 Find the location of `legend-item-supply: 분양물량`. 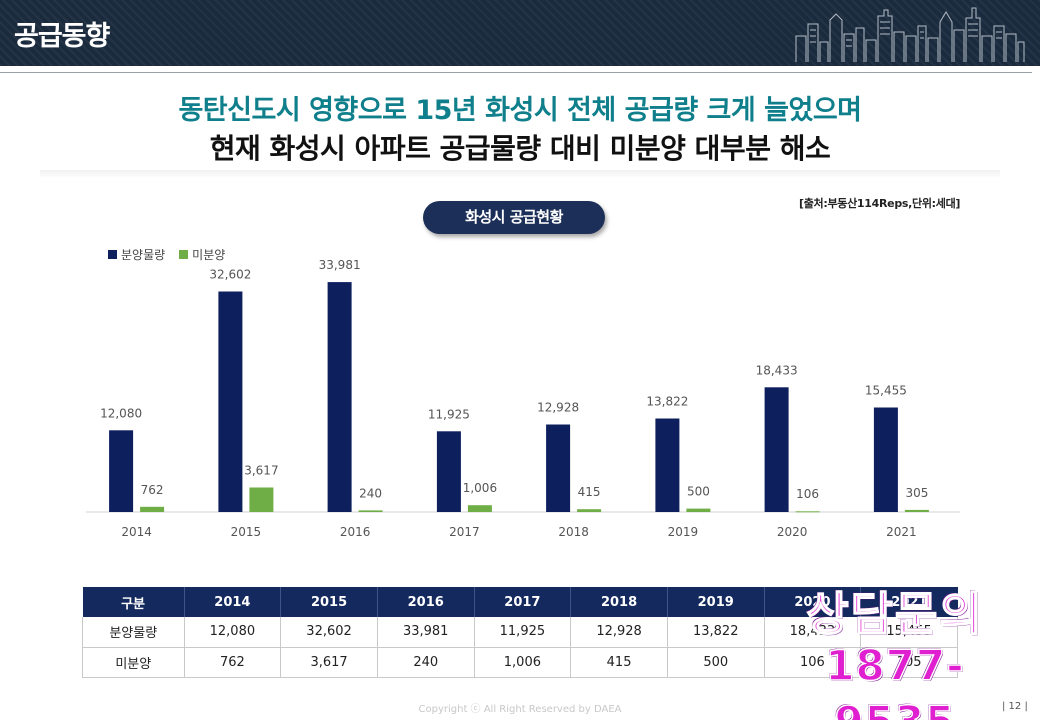

legend-item-supply: 분양물량 is located at coordinates (136, 254).